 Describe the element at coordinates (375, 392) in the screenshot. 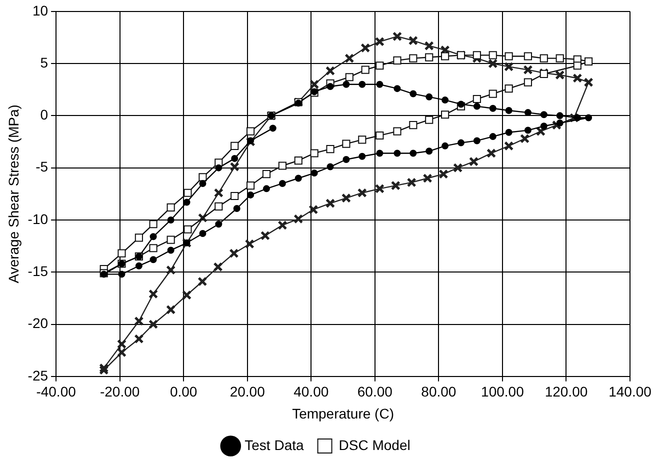

I see `x-tick-label: 60.00` at that location.